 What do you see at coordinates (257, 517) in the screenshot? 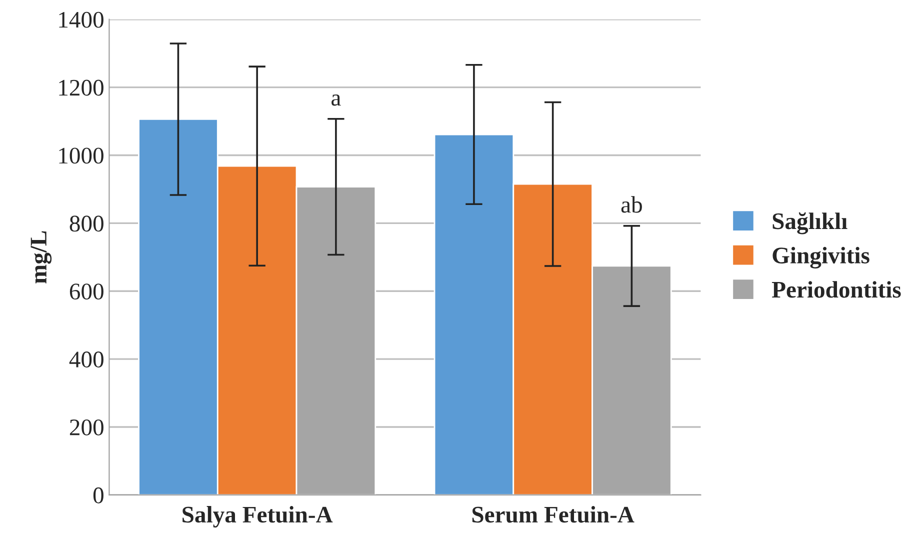
I see `x-tick-label: Salya Fetuin-A` at bounding box center [257, 517].